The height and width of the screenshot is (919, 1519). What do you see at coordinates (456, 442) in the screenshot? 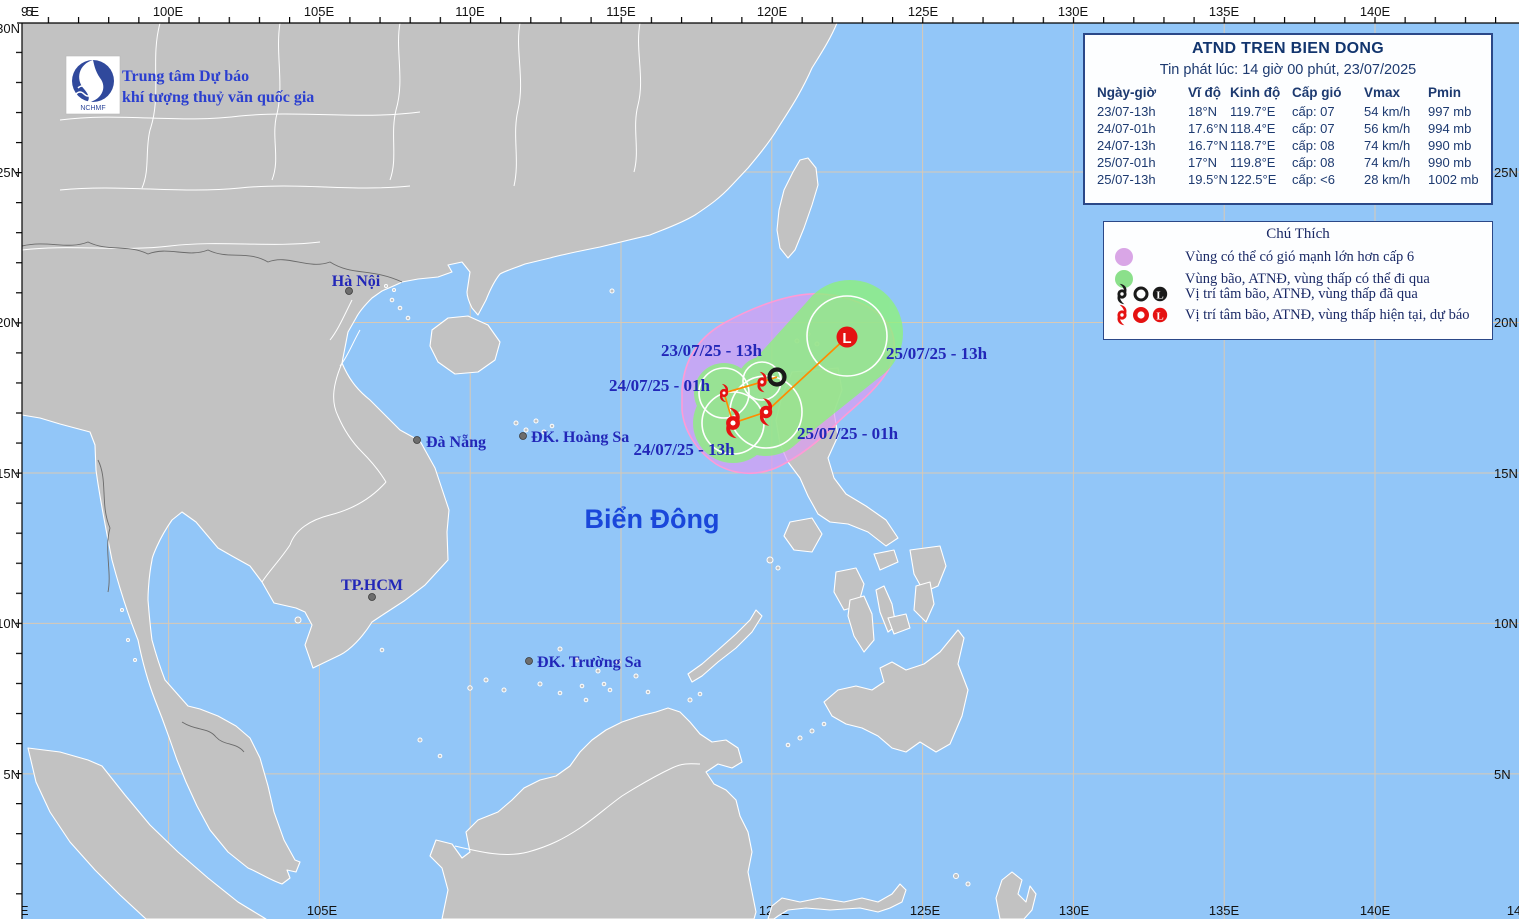
I see `city-label-danang: Đà Nẵng` at bounding box center [456, 442].